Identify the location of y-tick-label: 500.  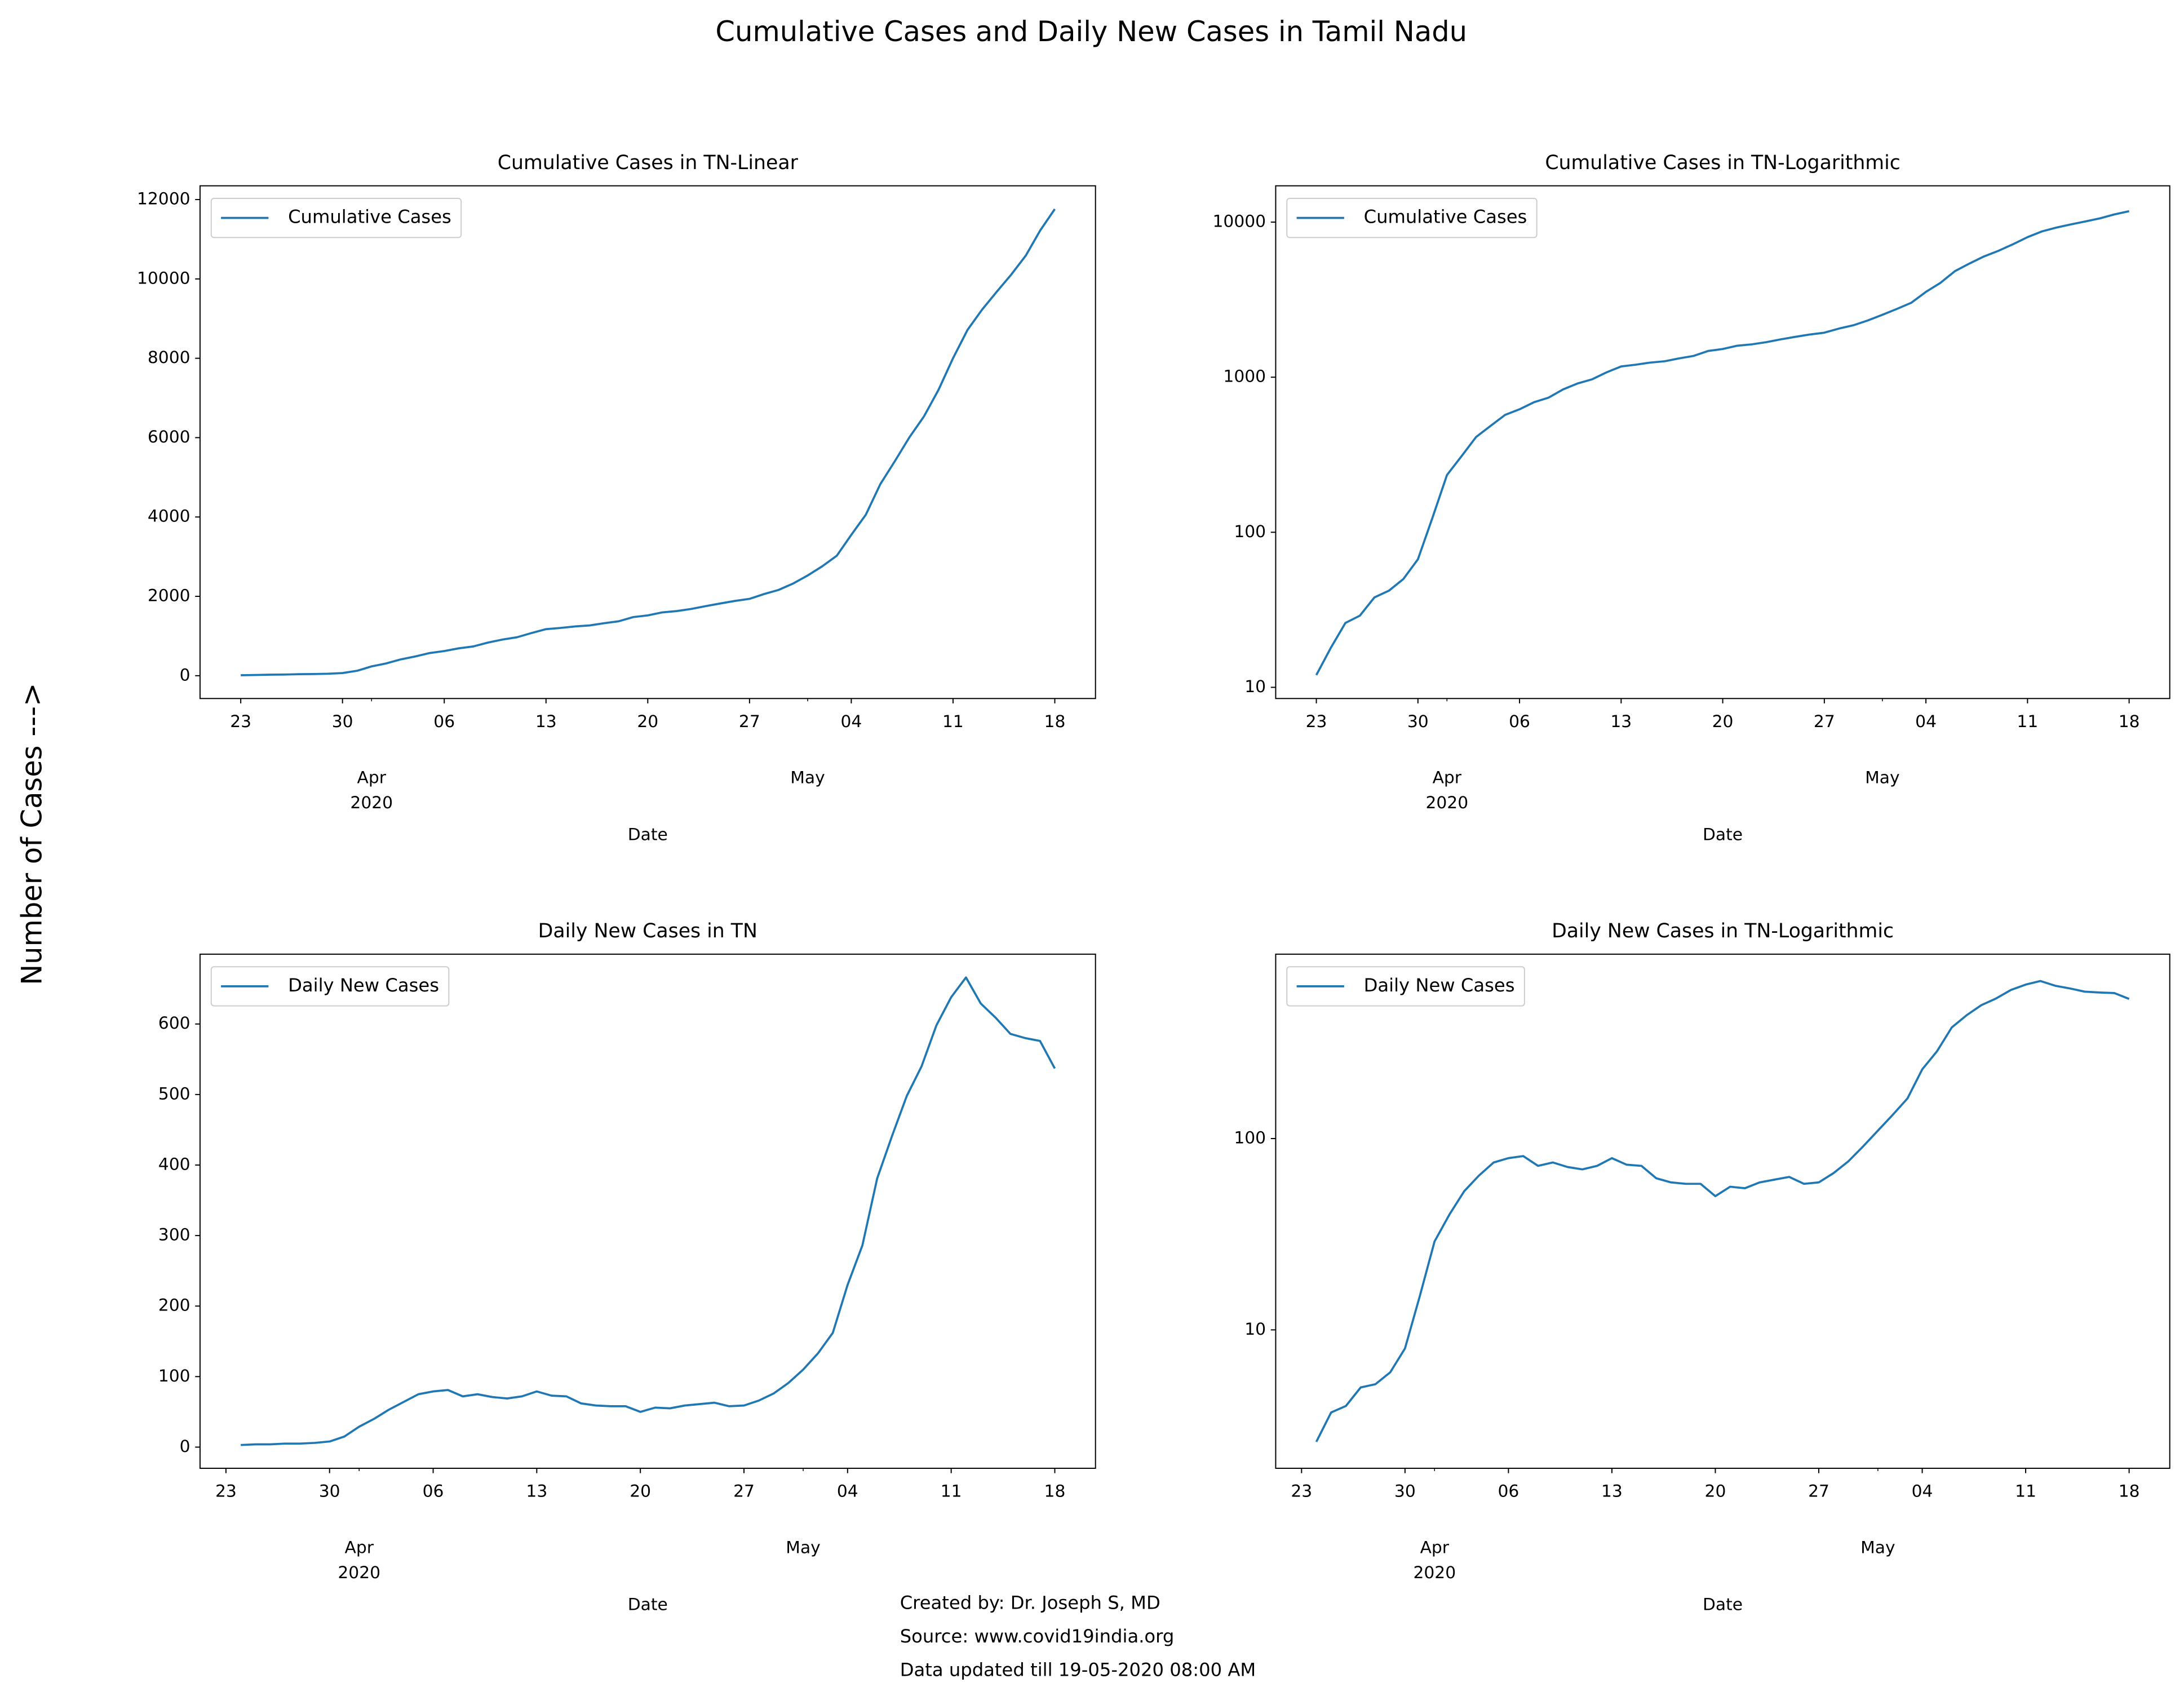
(174, 1094).